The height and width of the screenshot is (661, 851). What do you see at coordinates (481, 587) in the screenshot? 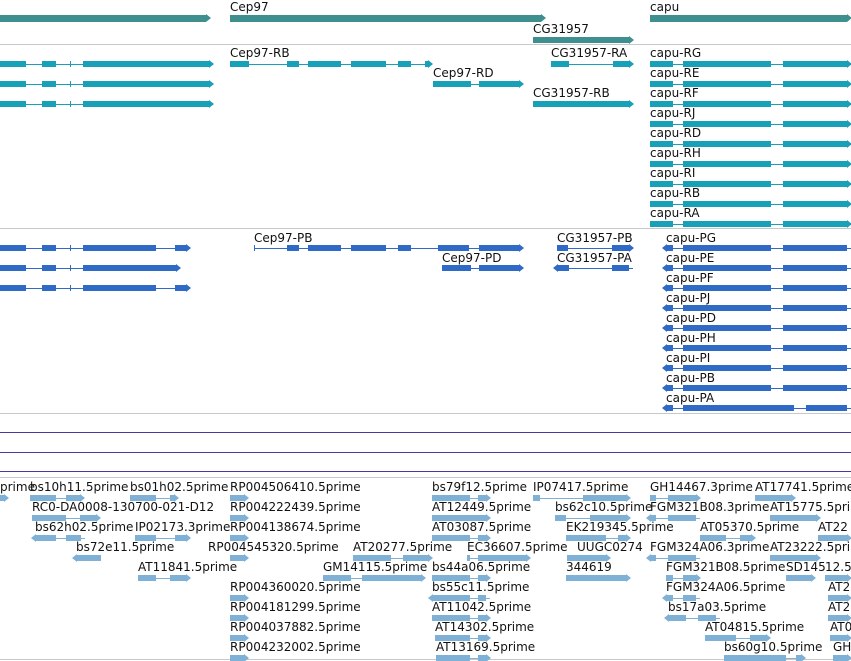
I see `feature-label: bs55c11.5prime` at bounding box center [481, 587].